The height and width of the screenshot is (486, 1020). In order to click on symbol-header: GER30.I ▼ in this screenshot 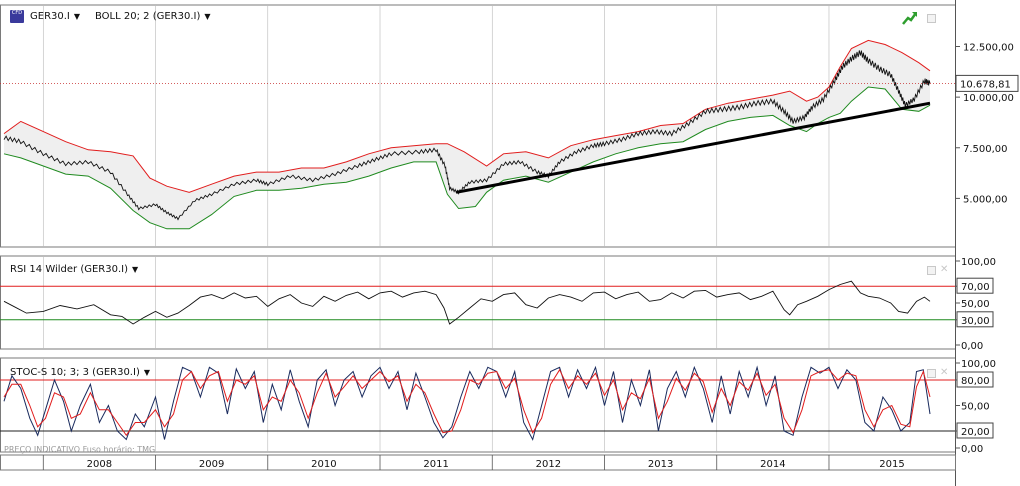, I will do `click(55, 16)`.